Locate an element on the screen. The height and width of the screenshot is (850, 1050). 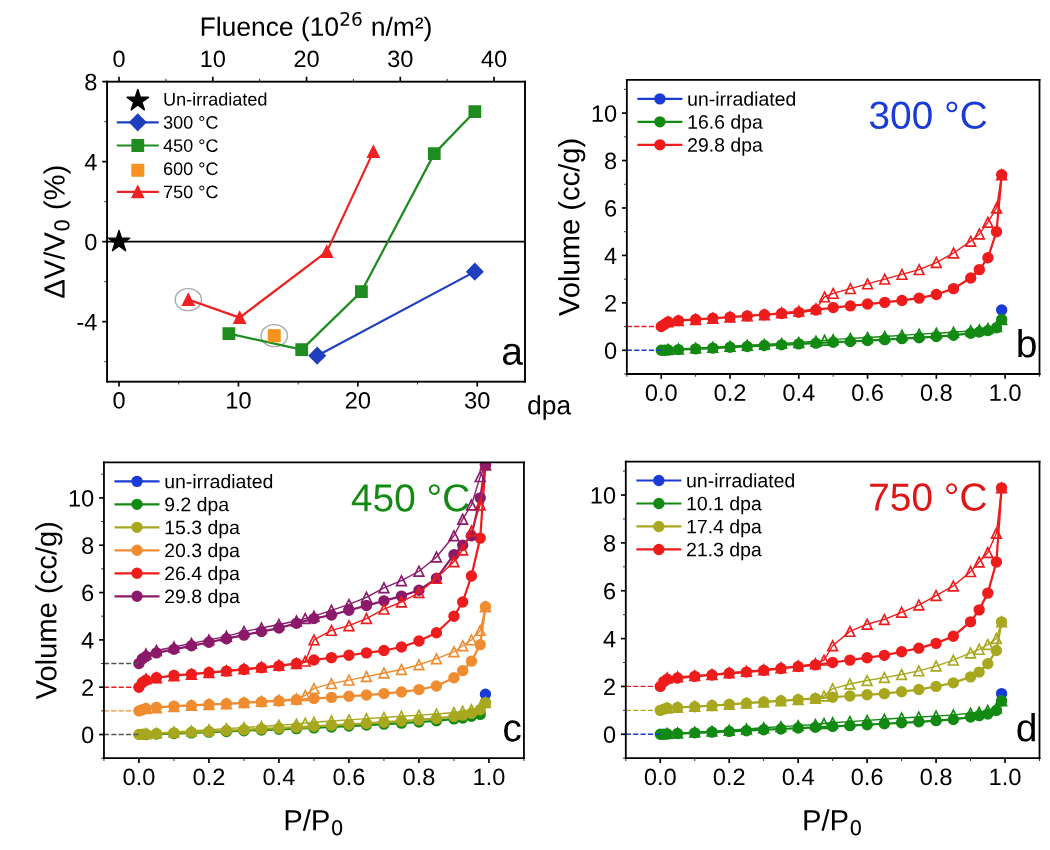
legend-label: 10.1 dpa is located at coordinates (724, 505).